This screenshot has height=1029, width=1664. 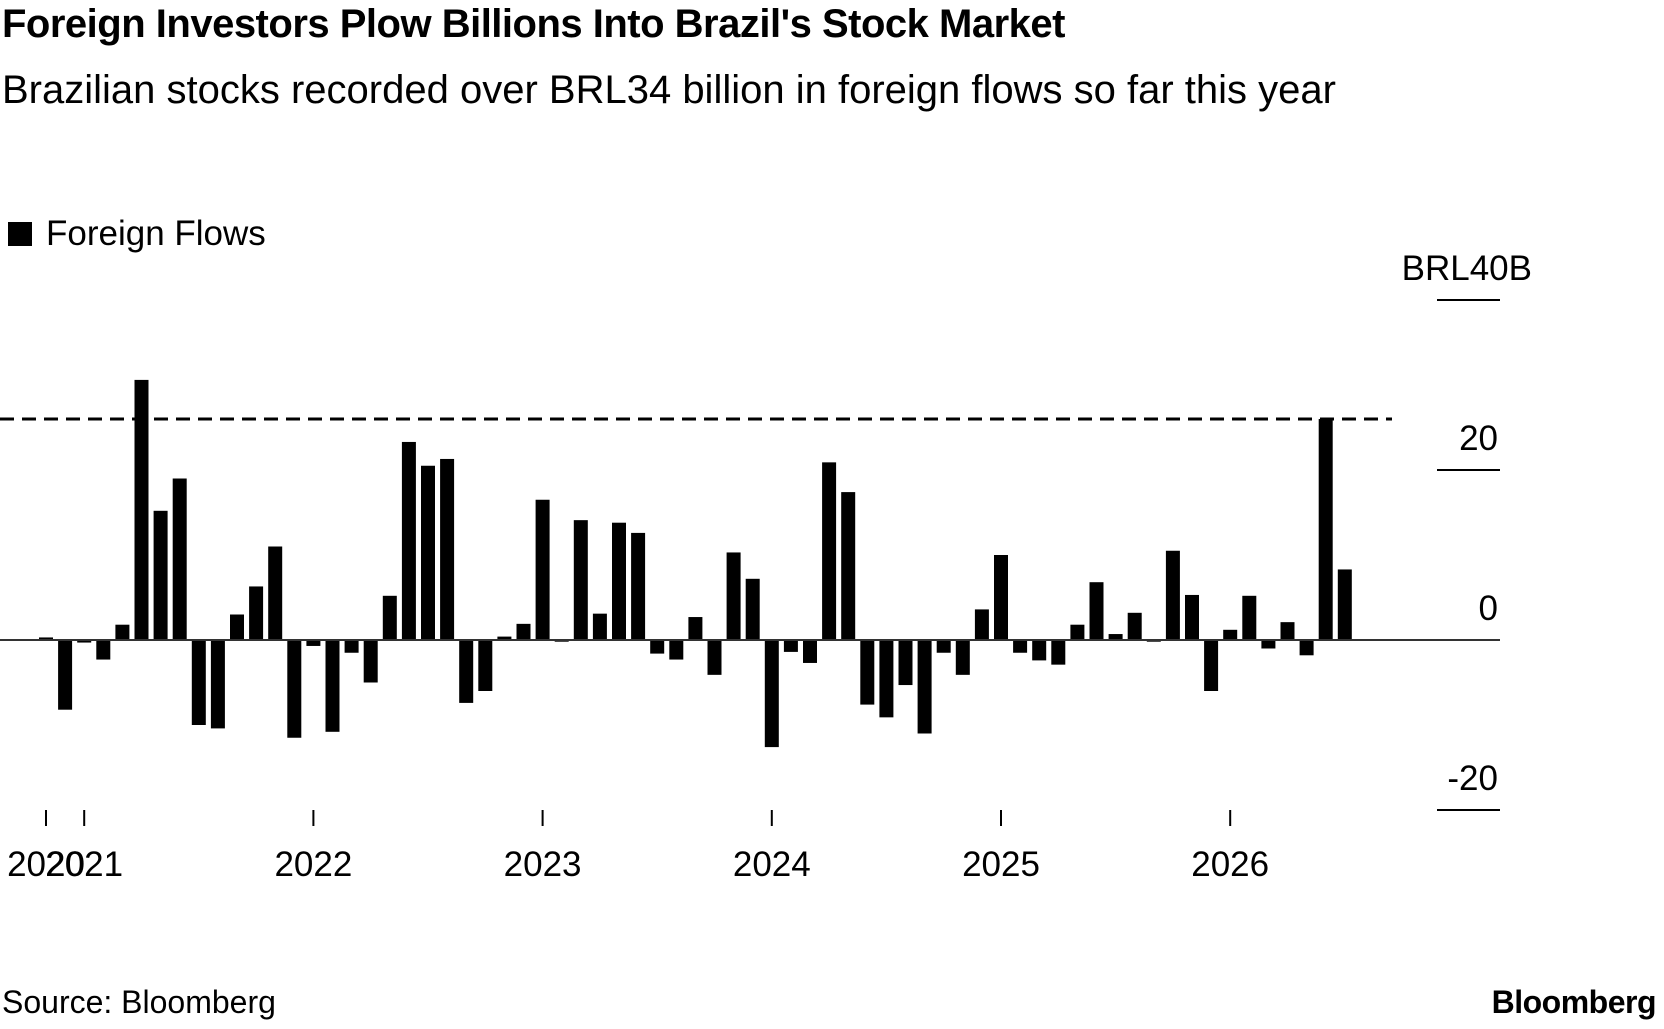 I want to click on y-axis: BRL40B 20 0 -20, so click(x=1467, y=530).